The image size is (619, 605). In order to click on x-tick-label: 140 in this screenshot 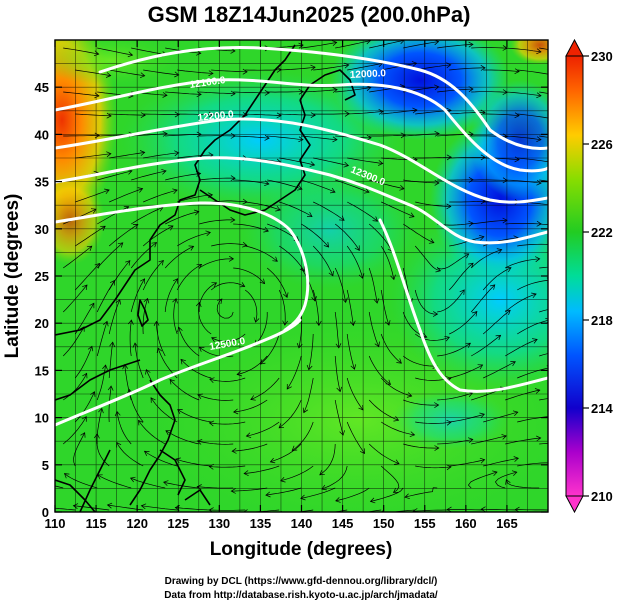, I will do `click(302, 523)`.